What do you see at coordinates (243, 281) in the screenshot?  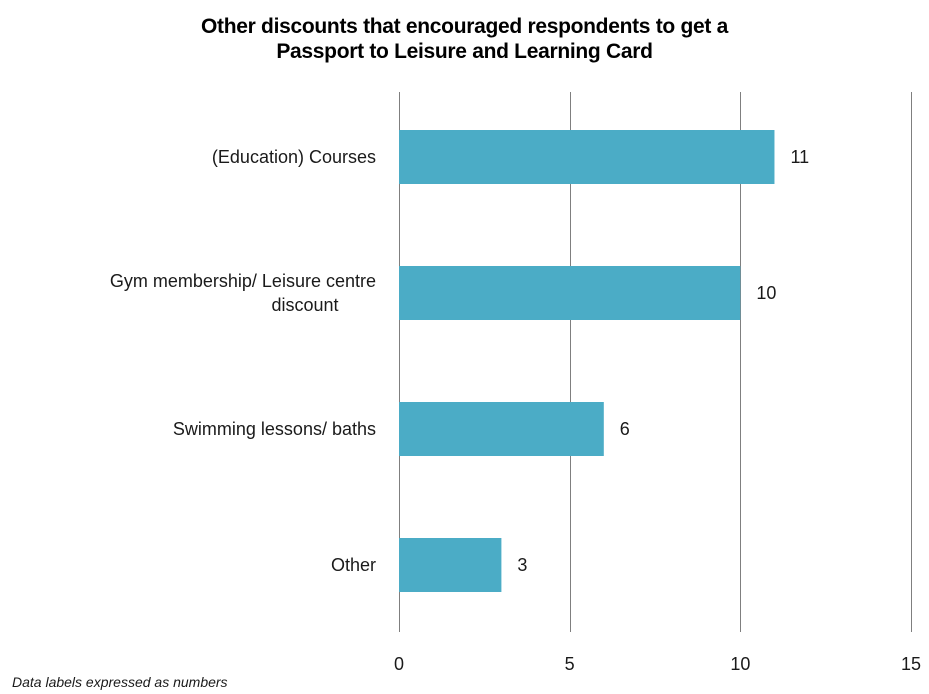 I see `category-label-line: Gym membership/ Leisure centre` at bounding box center [243, 281].